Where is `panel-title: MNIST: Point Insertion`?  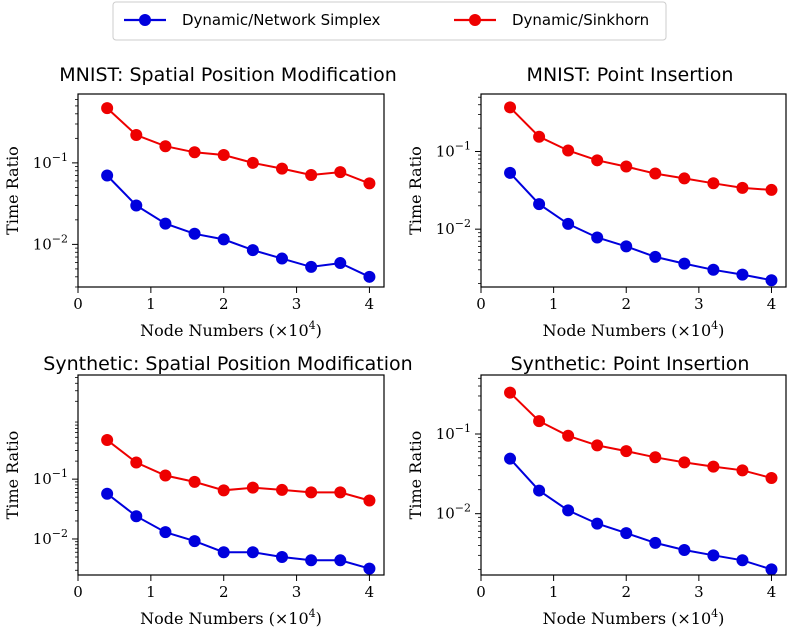 panel-title: MNIST: Point Insertion is located at coordinates (630, 75).